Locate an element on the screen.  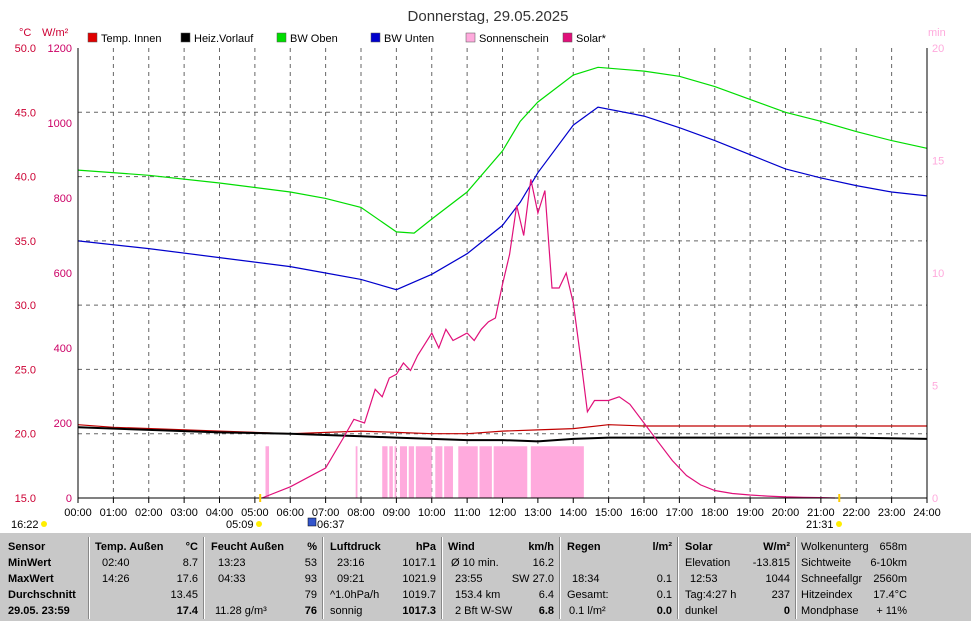
solar-day-length: Tag:4:27 h is located at coordinates (711, 595).